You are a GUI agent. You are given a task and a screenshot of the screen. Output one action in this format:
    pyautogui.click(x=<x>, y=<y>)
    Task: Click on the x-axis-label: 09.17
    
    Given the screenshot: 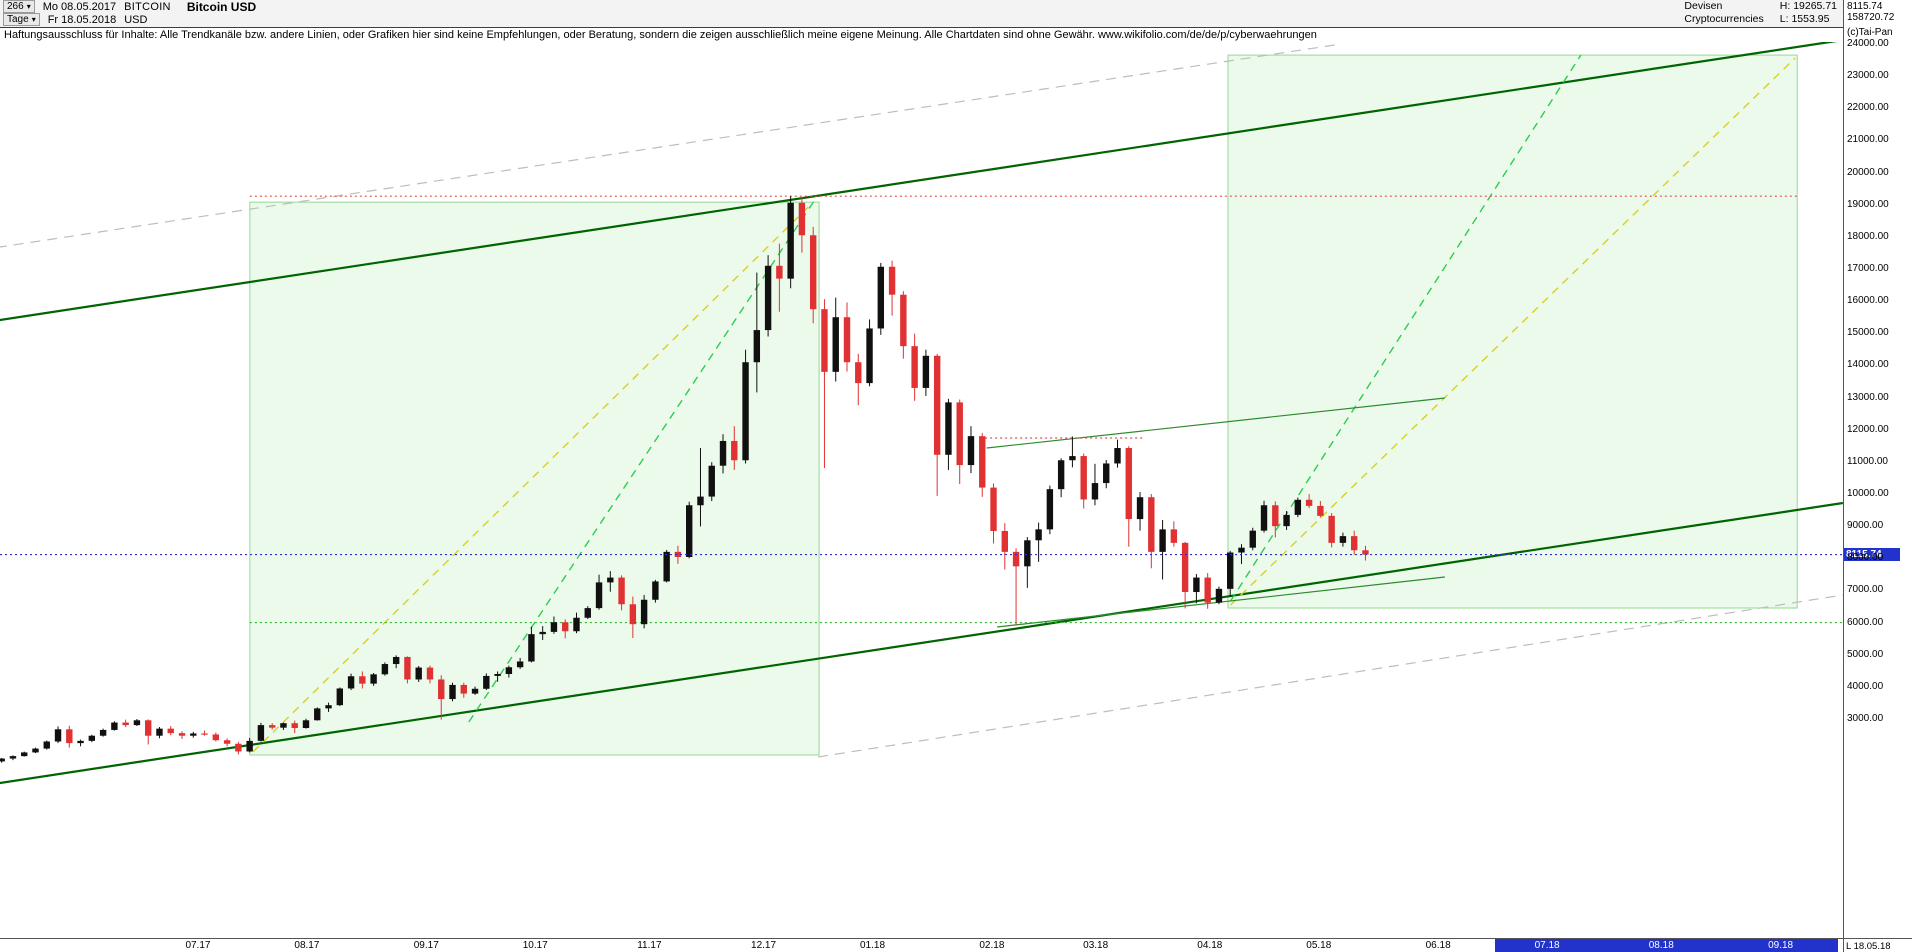 What is the action you would take?
    pyautogui.click(x=426, y=945)
    